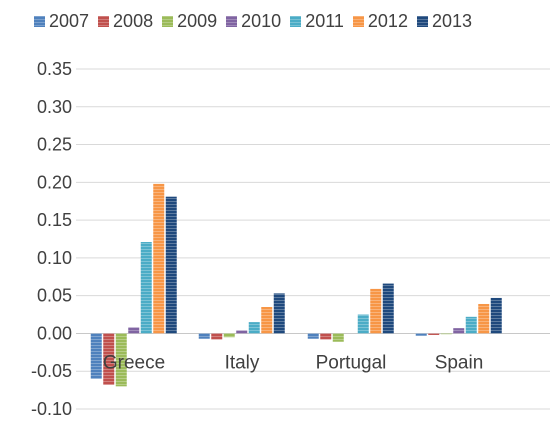 This screenshot has height=422, width=552. I want to click on legend-item-2013: 2013, so click(444, 21).